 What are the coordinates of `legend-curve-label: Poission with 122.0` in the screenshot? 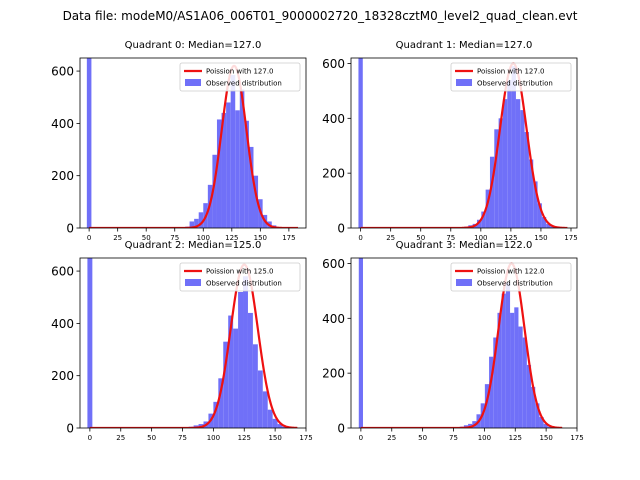 It's located at (511, 272).